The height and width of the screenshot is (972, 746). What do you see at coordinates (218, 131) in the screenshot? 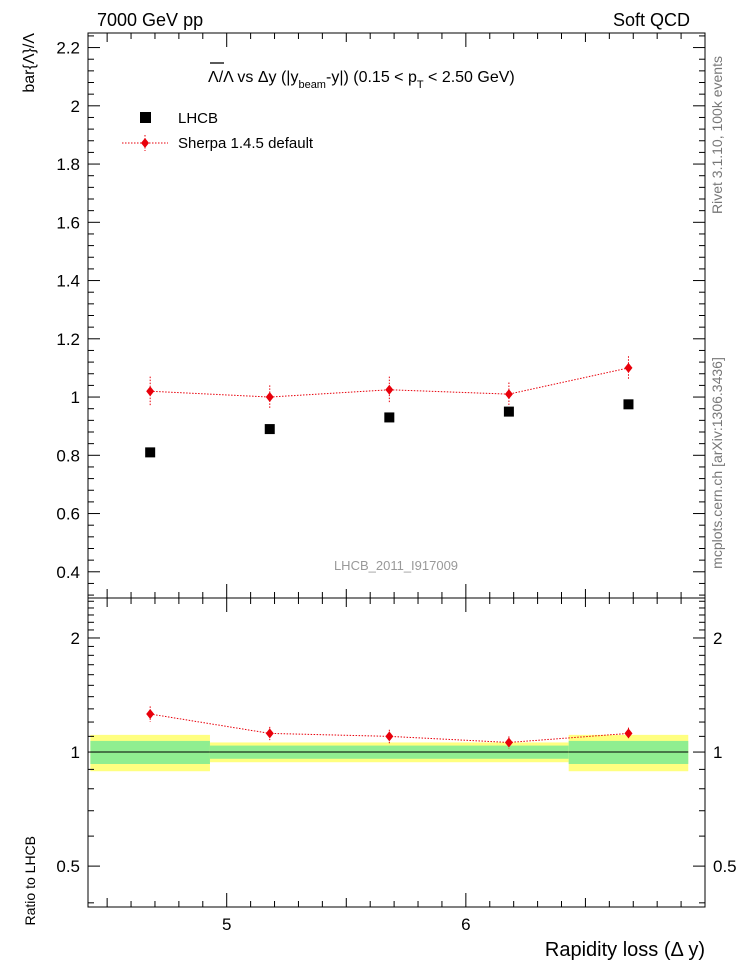
I see `legend: LHCB Sherpa 1.4.5 default` at bounding box center [218, 131].